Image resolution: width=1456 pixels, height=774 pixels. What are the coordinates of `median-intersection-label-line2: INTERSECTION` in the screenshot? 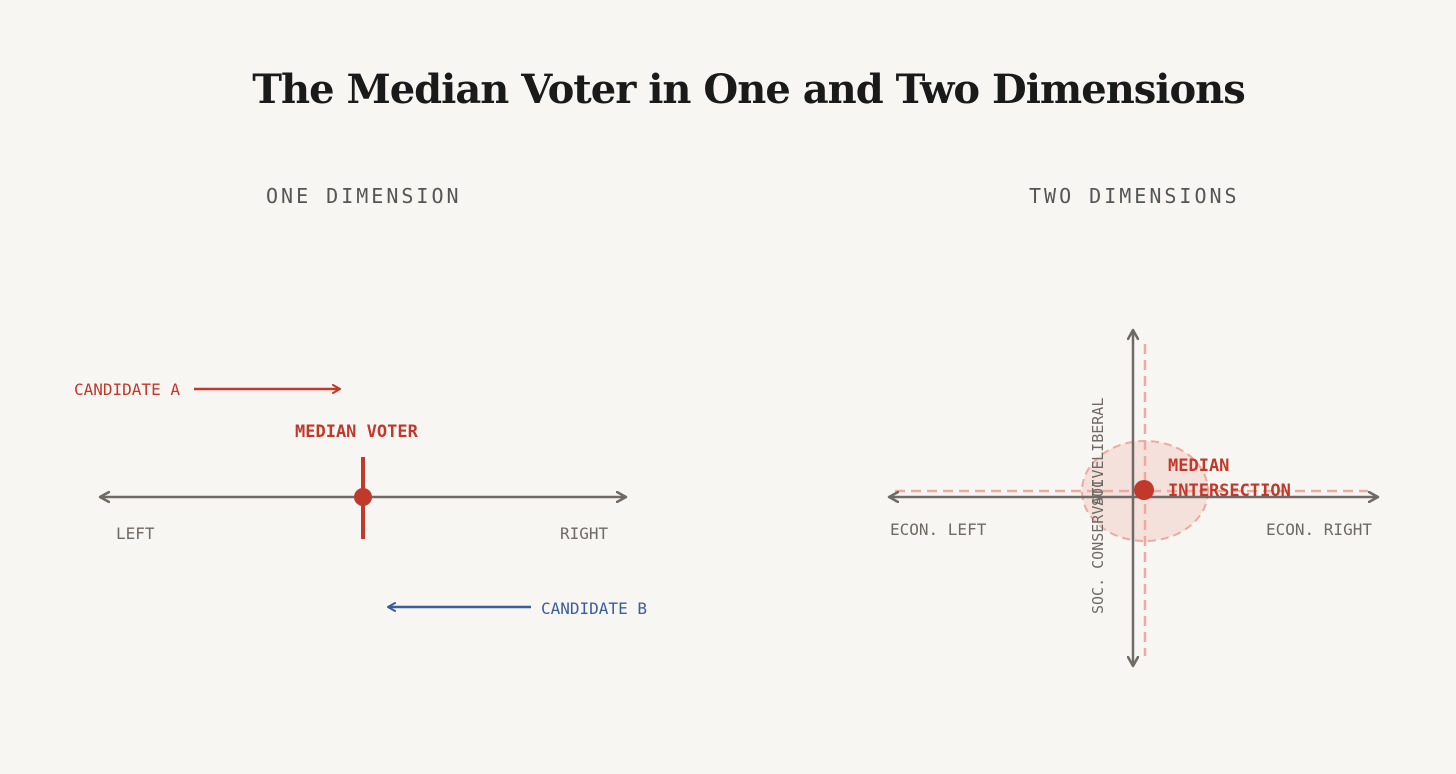 It's located at (1229, 491).